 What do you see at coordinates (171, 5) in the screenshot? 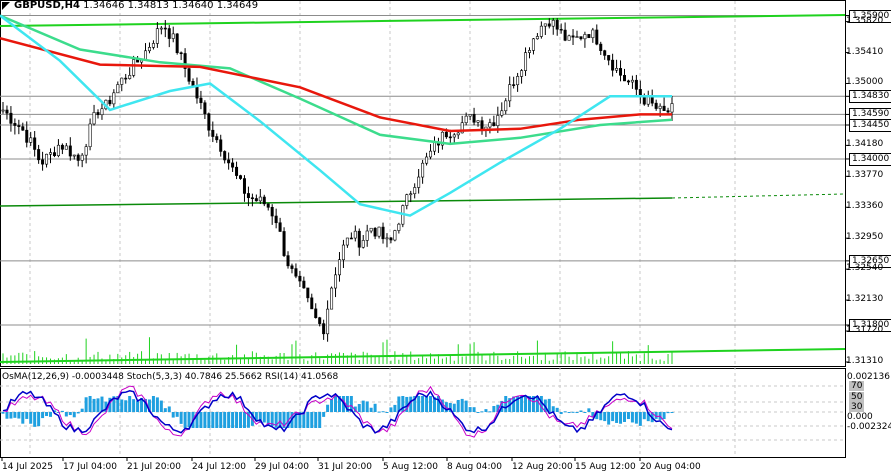
I see `ohlc-label: 1.34646 1.34813 1.34640 1.34649` at bounding box center [171, 5].